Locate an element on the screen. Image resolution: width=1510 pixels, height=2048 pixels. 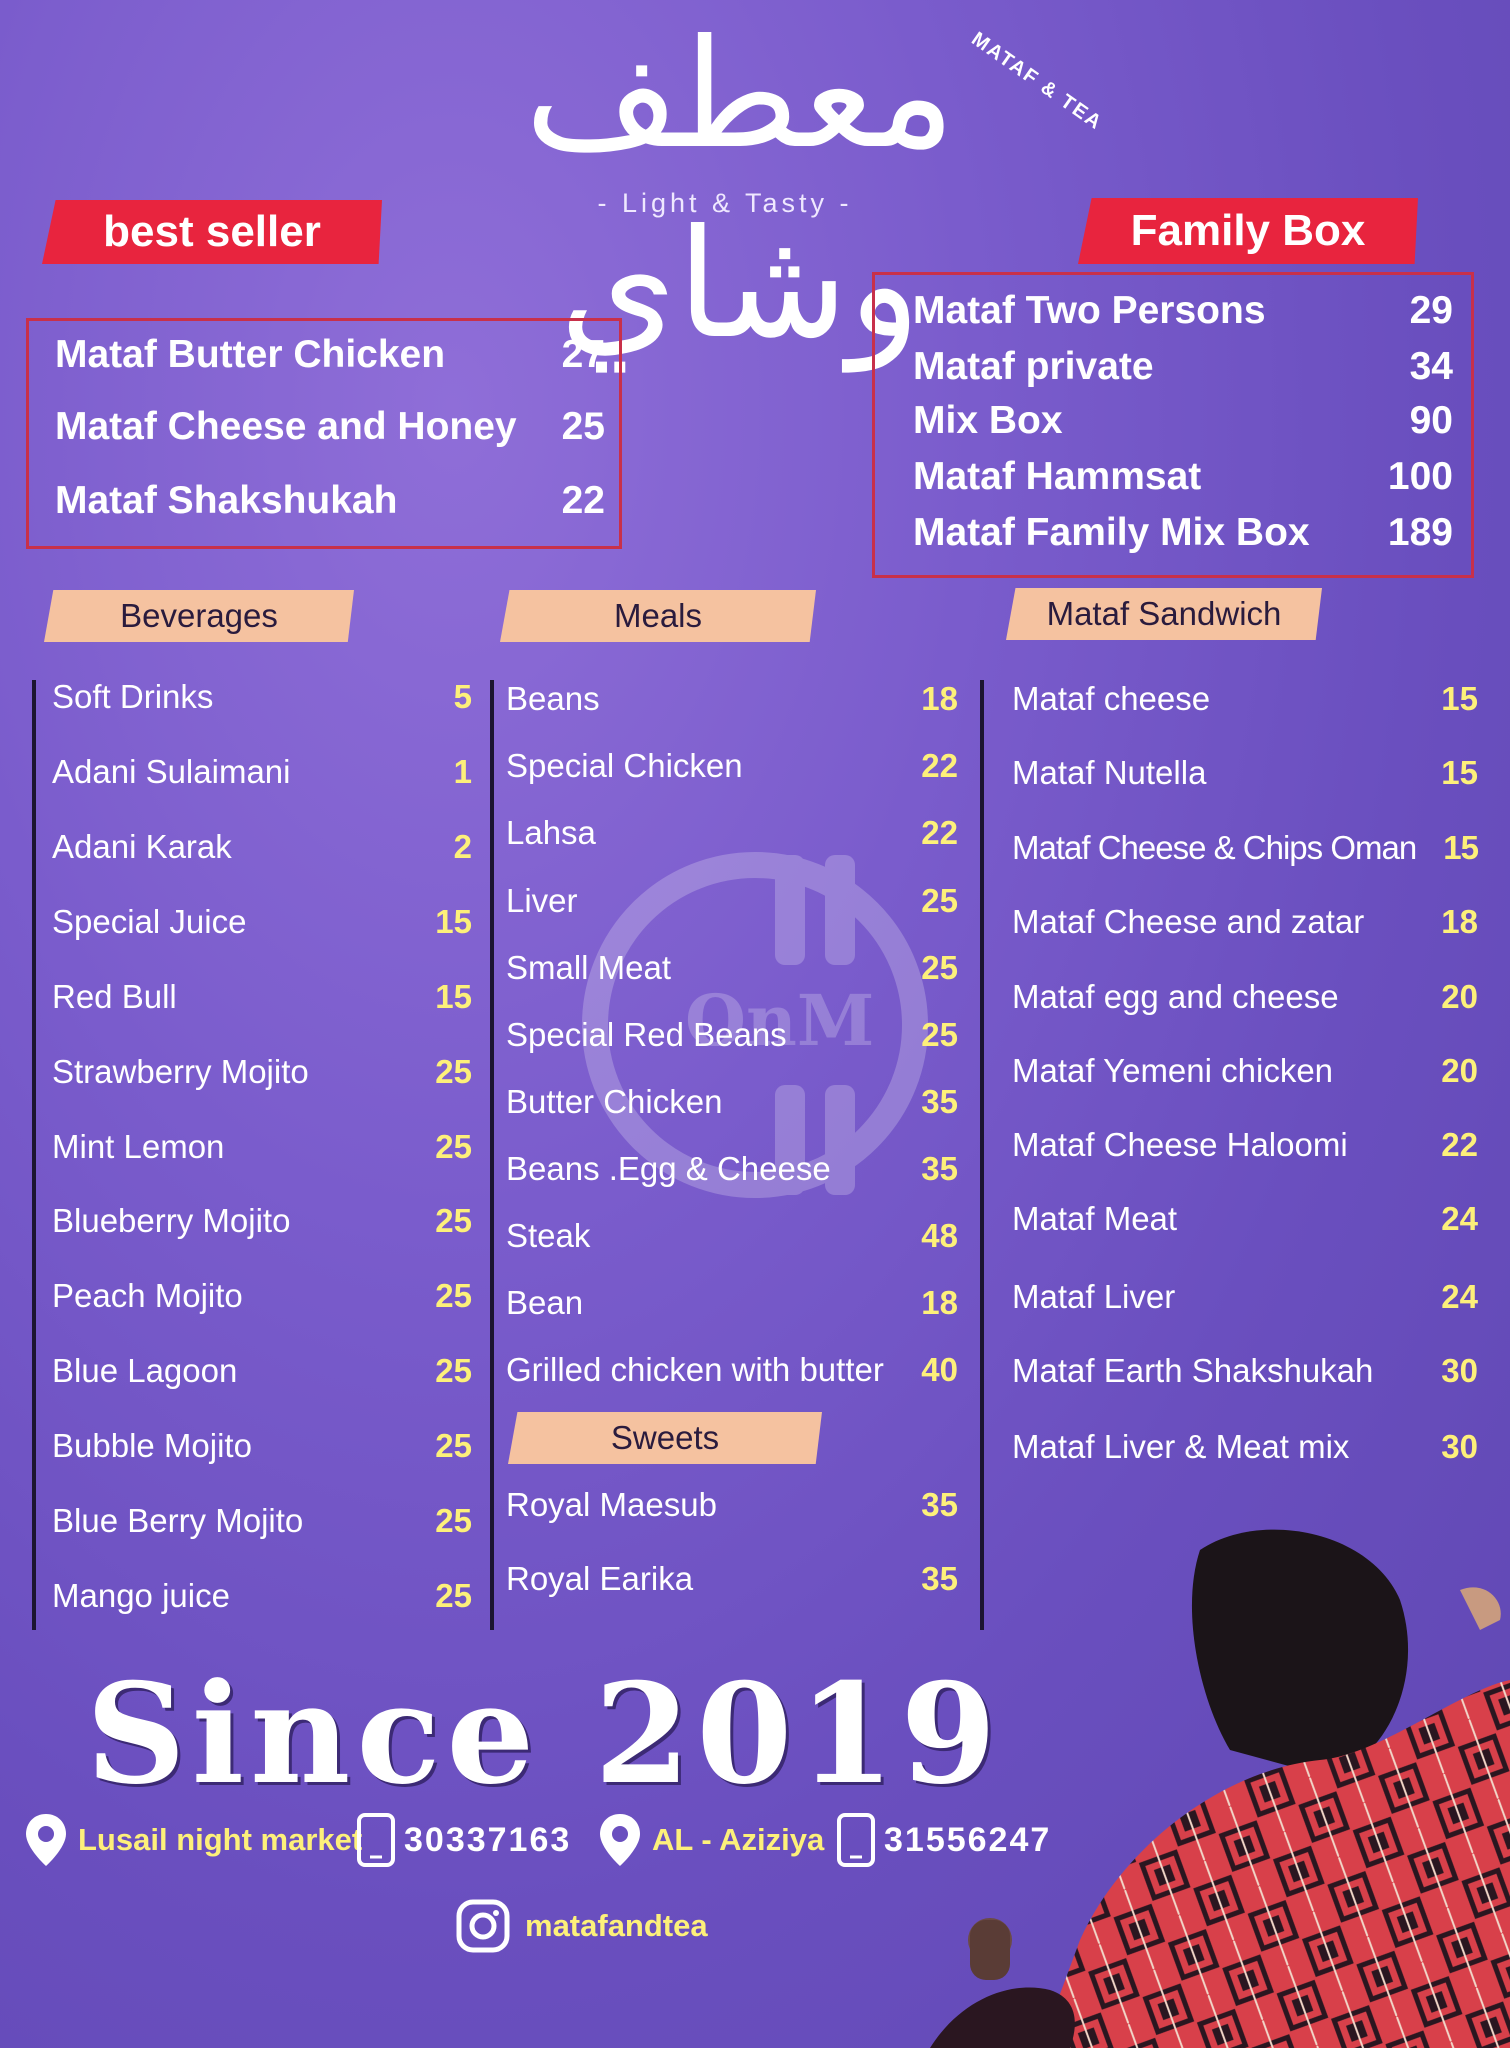
svg-text: OnM is located at coordinates (779, 1020).